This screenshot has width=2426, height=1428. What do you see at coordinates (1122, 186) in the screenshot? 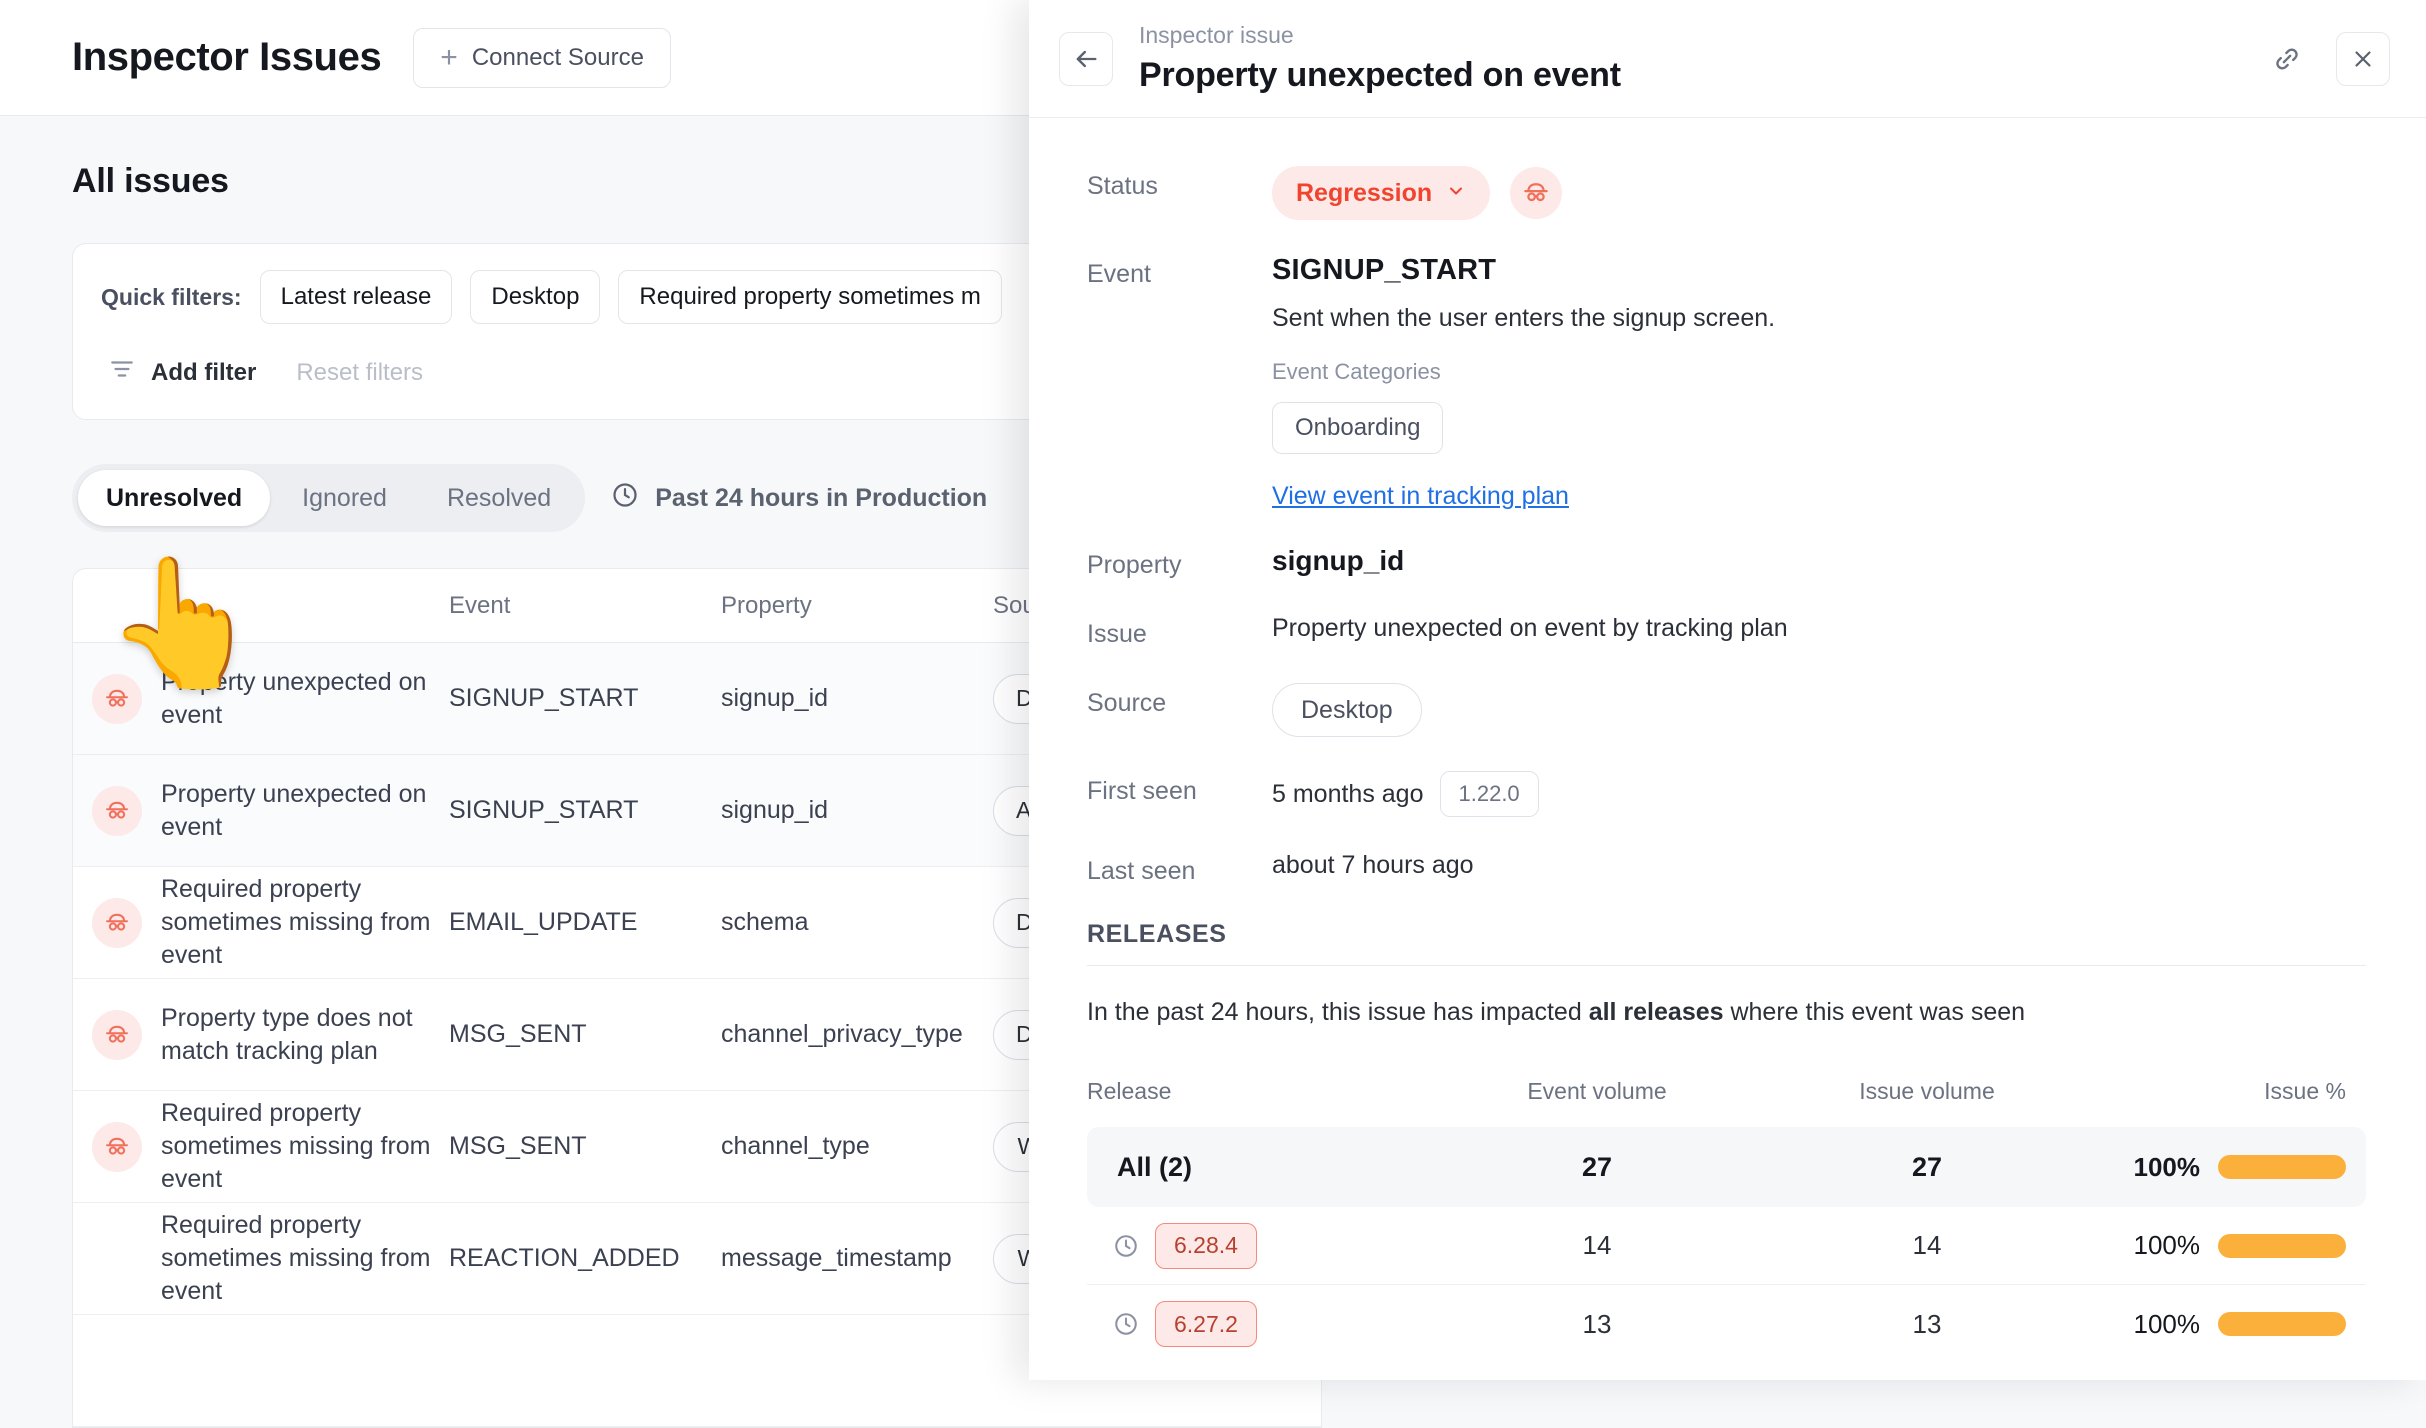
I see `field-label-status: Status` at bounding box center [1122, 186].